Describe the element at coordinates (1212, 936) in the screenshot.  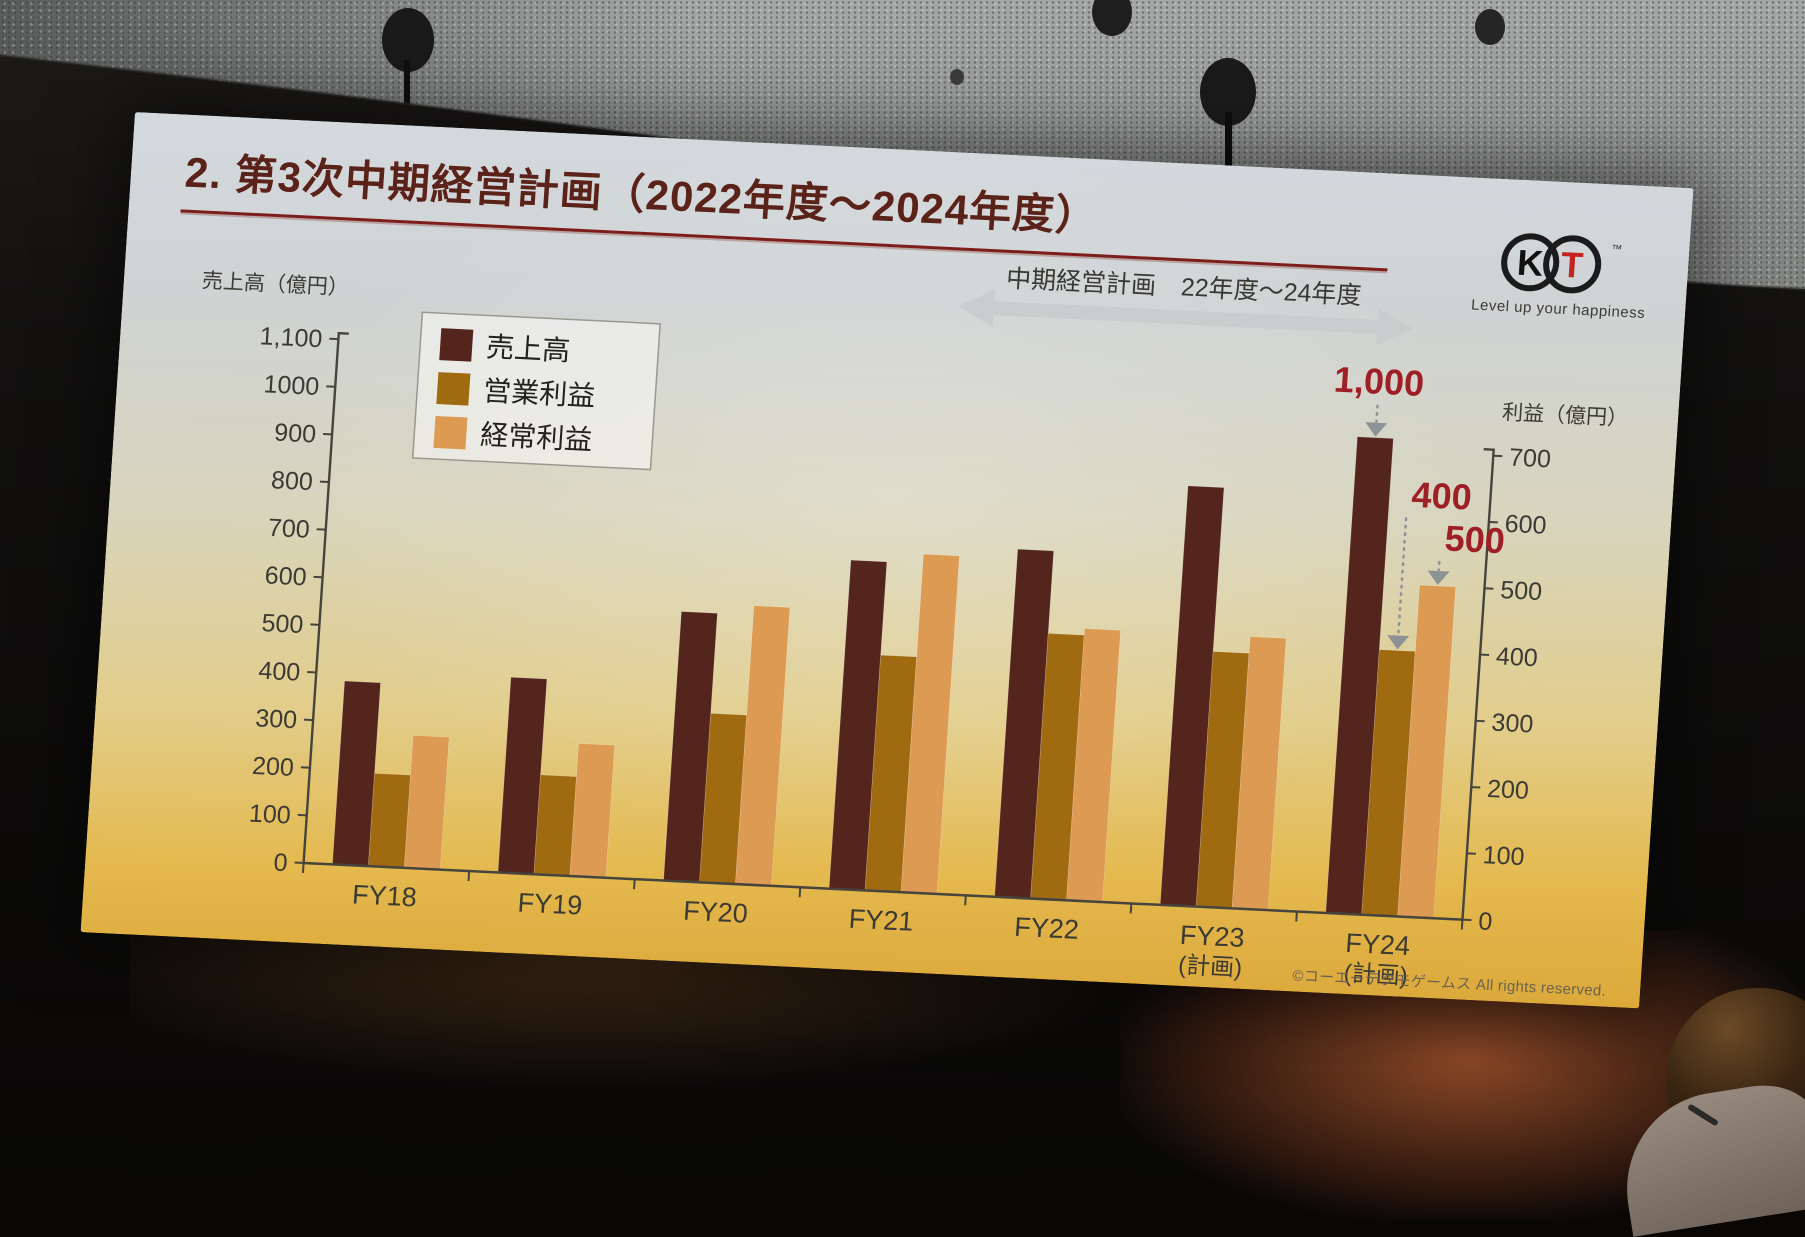
I see `category-label: FY23` at that location.